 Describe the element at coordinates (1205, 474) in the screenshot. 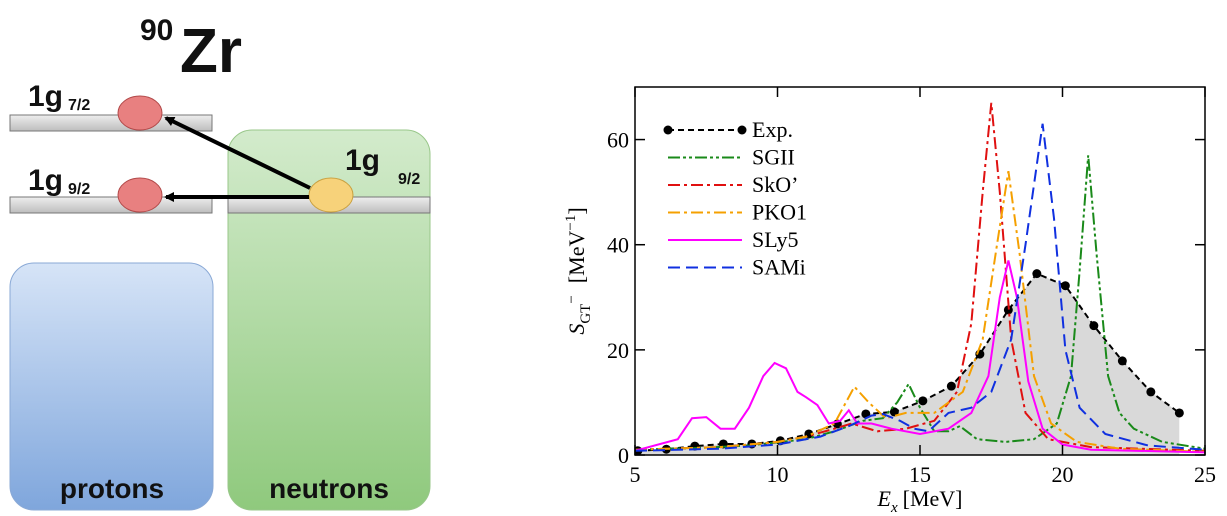

I see `x-tick-label: 25` at that location.